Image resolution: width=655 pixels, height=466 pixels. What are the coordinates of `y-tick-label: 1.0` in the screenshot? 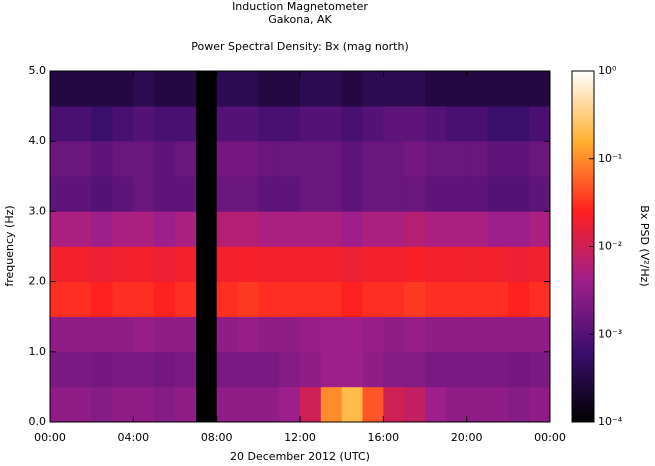 It's located at (38, 351).